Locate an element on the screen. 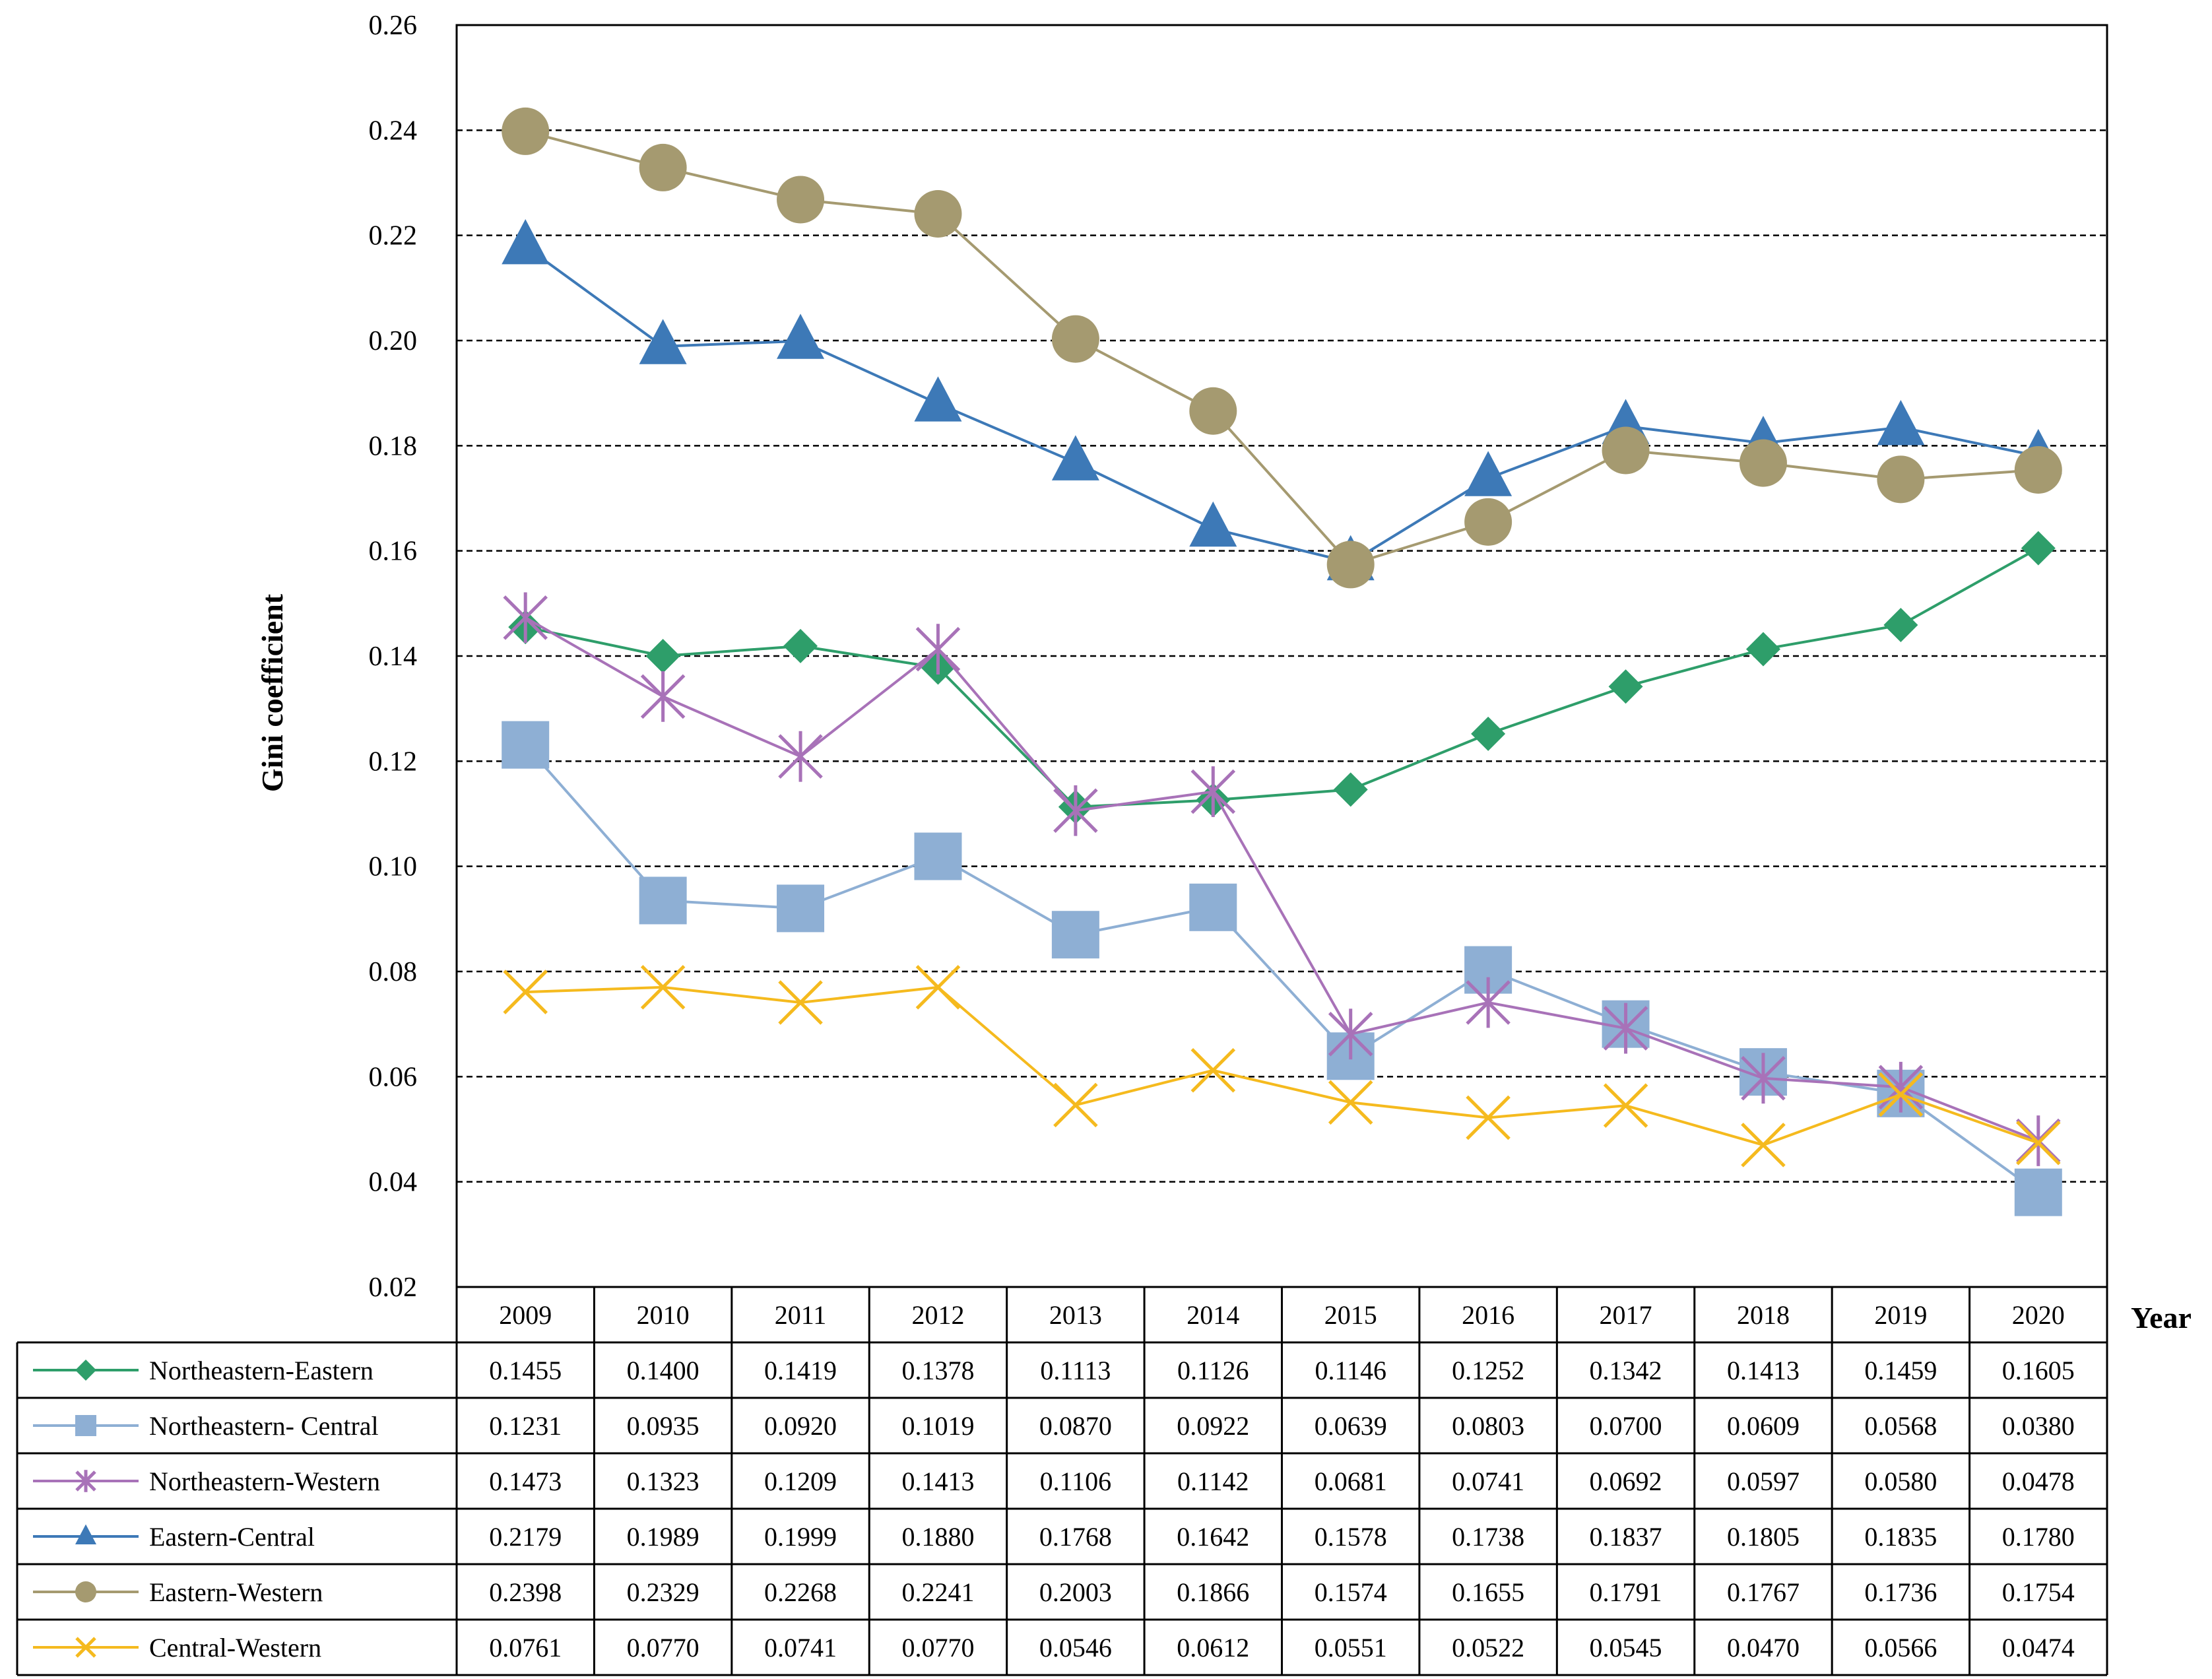 Image resolution: width=2212 pixels, height=1679 pixels. data-label: 0.0761 is located at coordinates (525, 1648).